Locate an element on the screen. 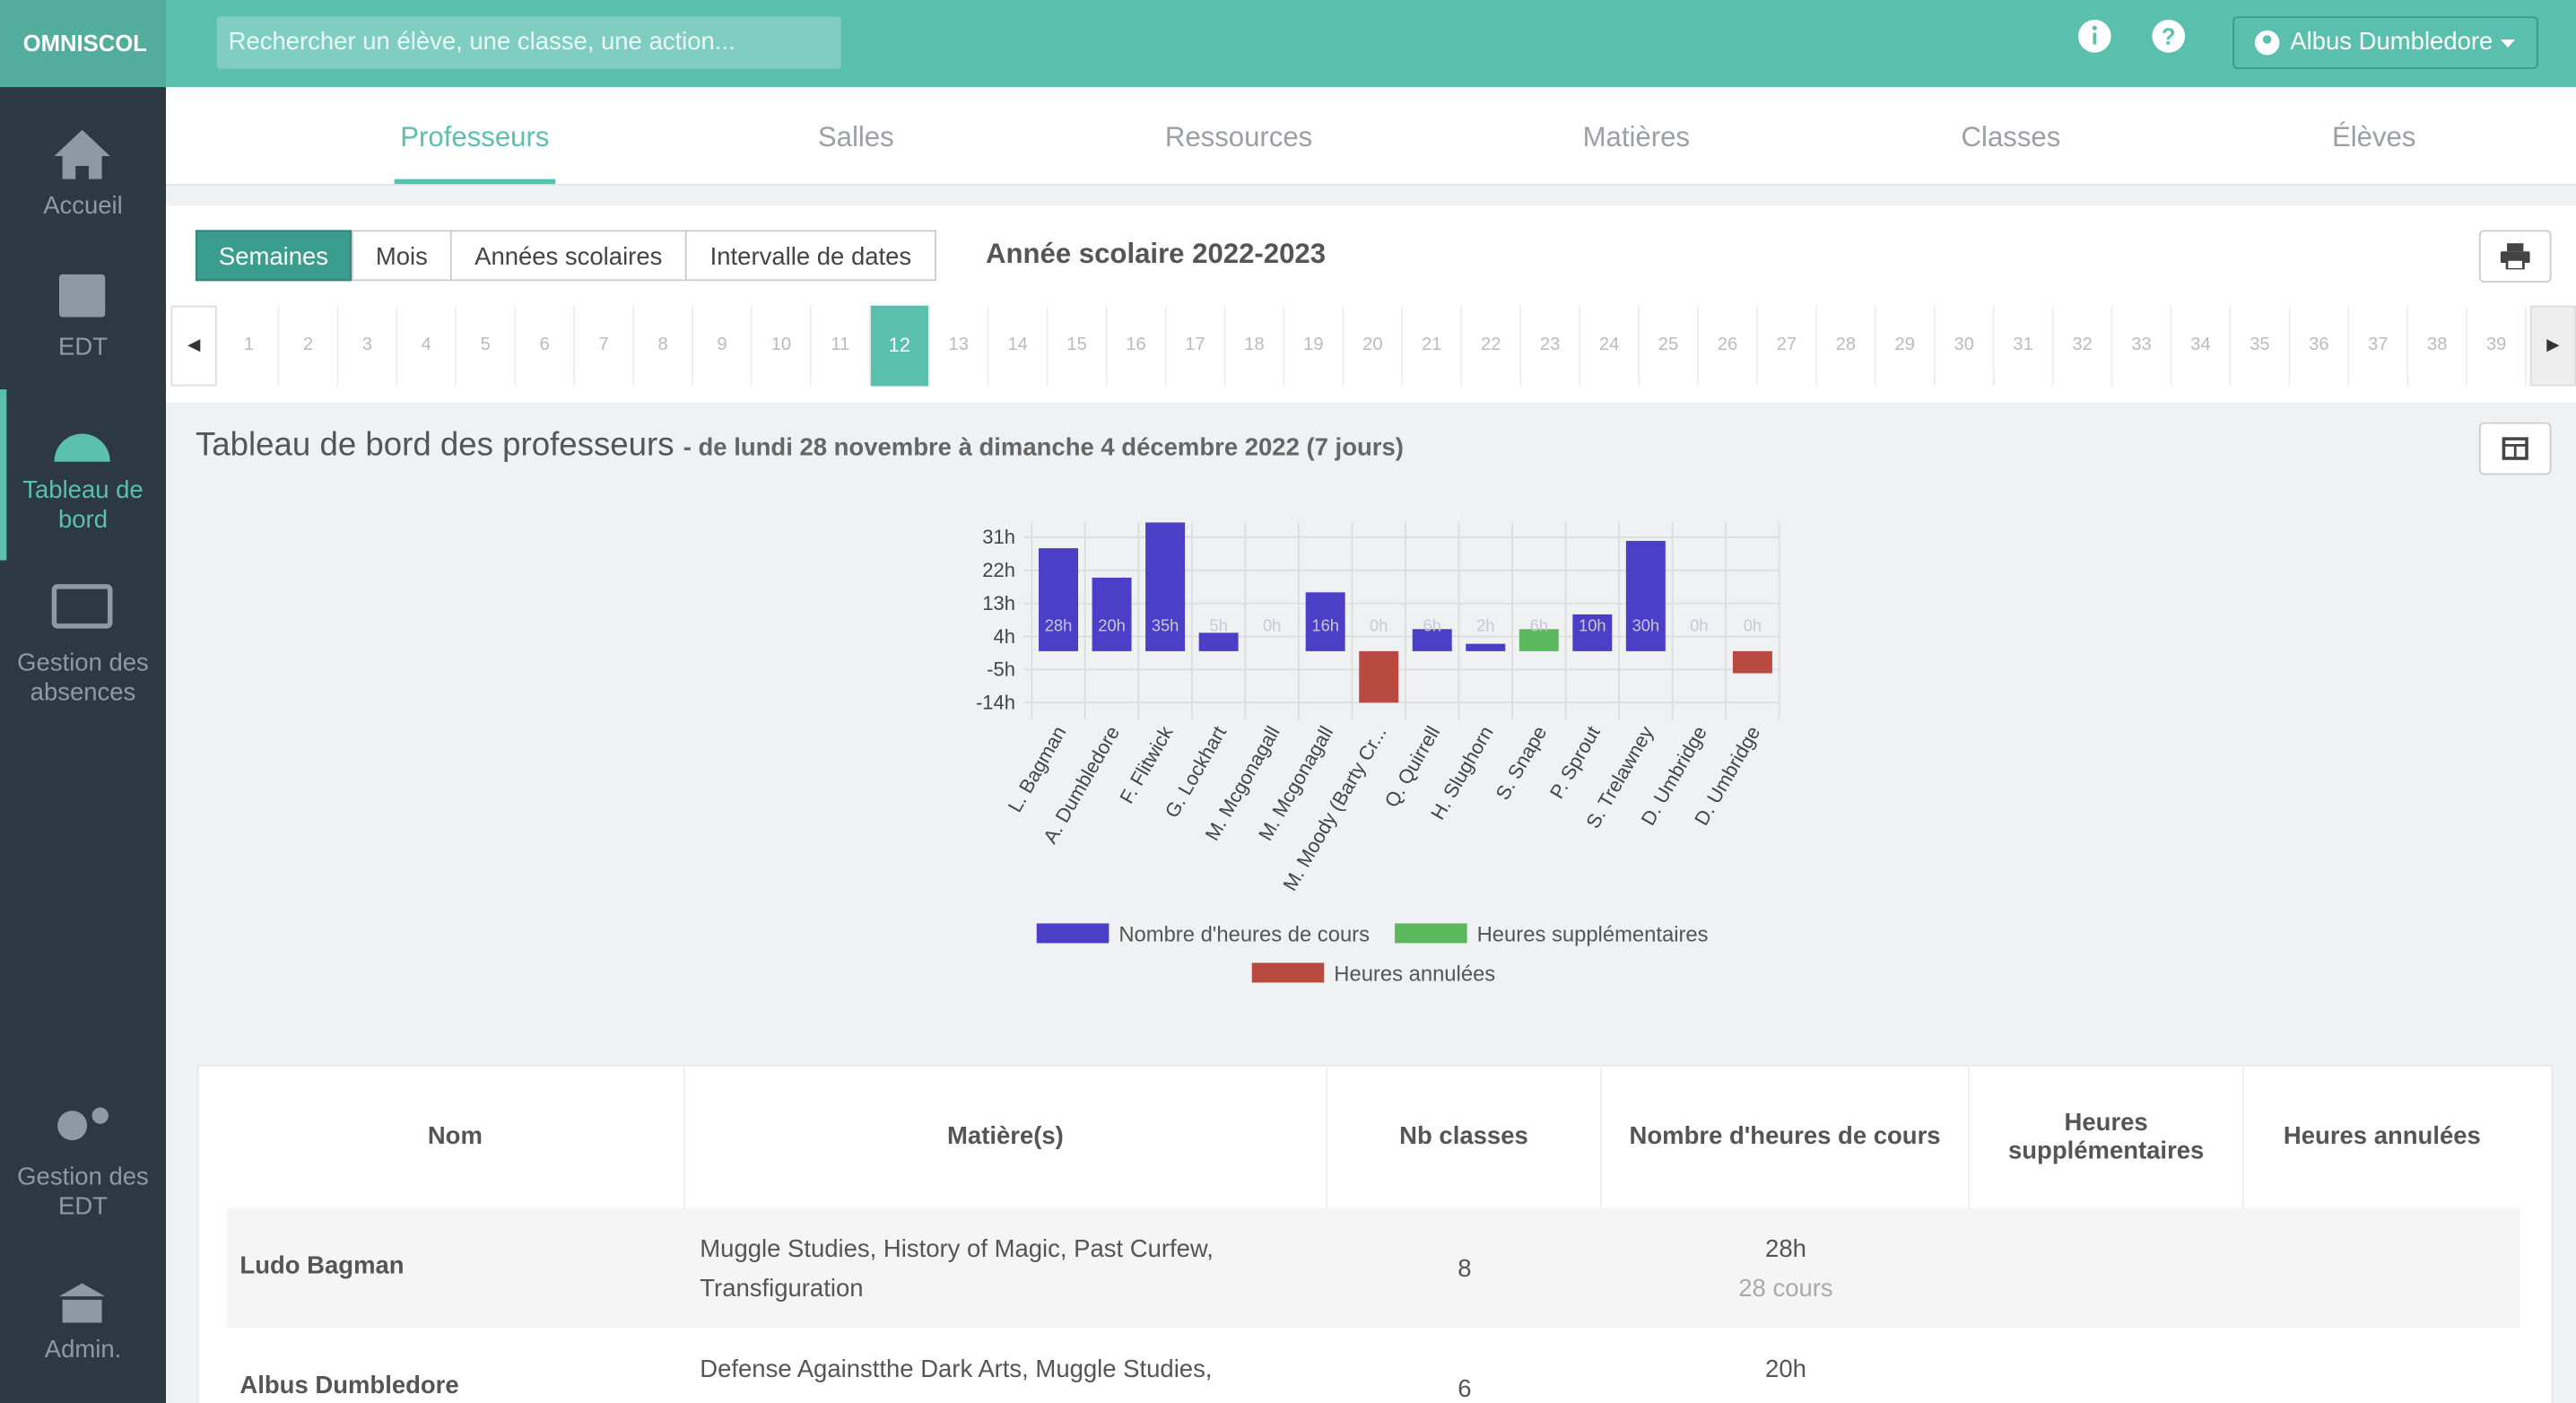  nav-item: Accueil is located at coordinates (83, 206).